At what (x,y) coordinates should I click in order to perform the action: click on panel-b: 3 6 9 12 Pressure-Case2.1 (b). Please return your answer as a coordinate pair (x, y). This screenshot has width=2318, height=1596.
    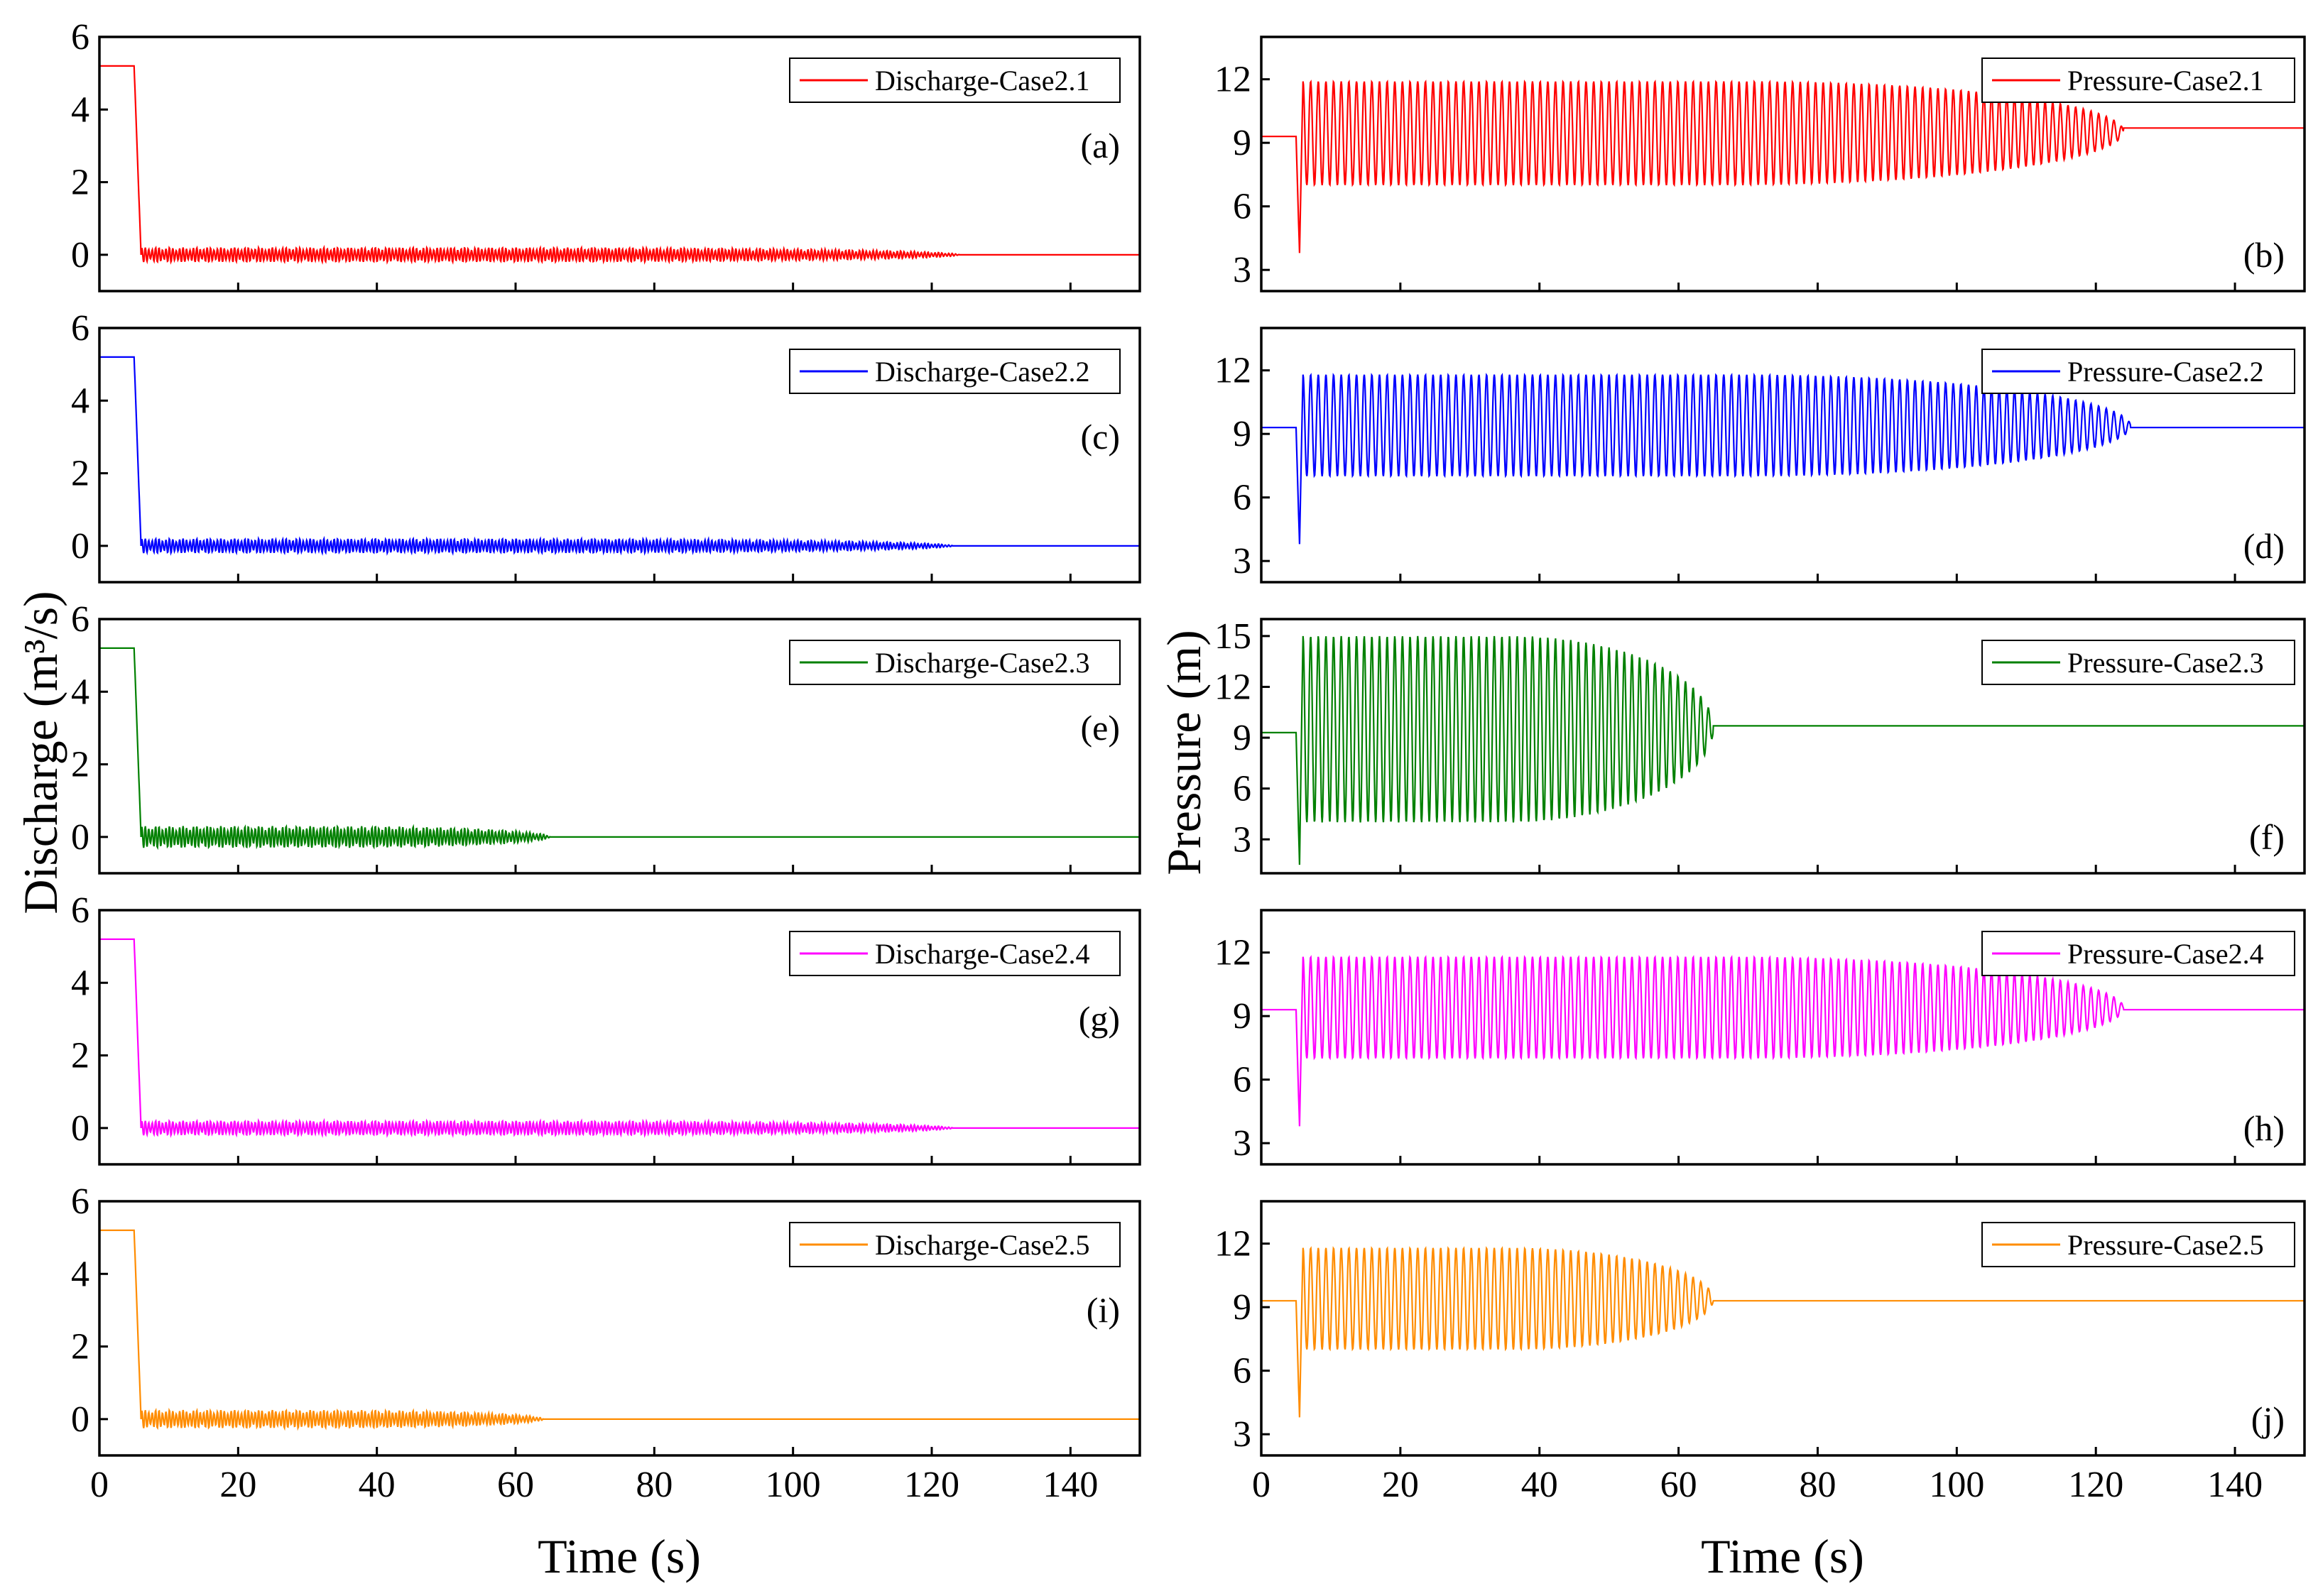
    Looking at the image, I should click on (1760, 164).